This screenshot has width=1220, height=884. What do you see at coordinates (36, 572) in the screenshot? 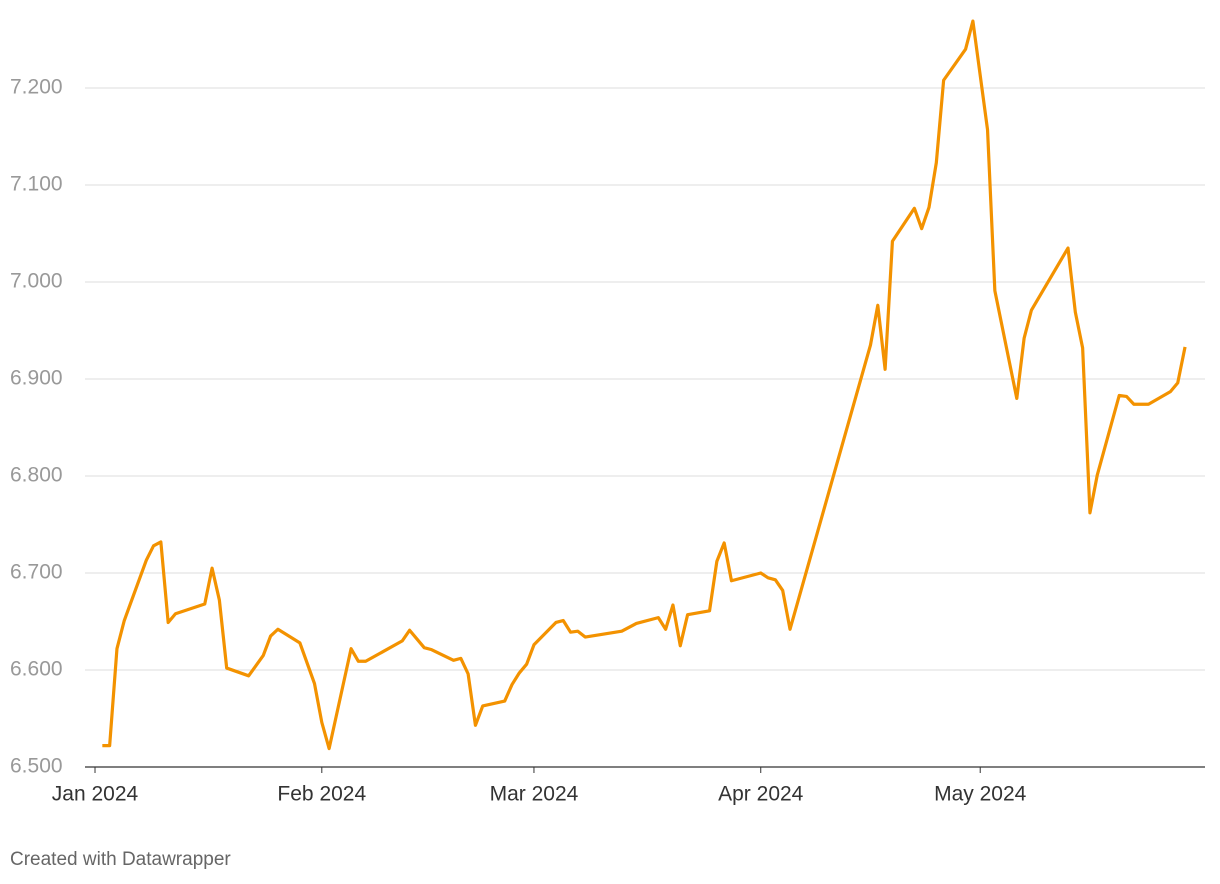
I see `y-tick-label: 6.700` at bounding box center [36, 572].